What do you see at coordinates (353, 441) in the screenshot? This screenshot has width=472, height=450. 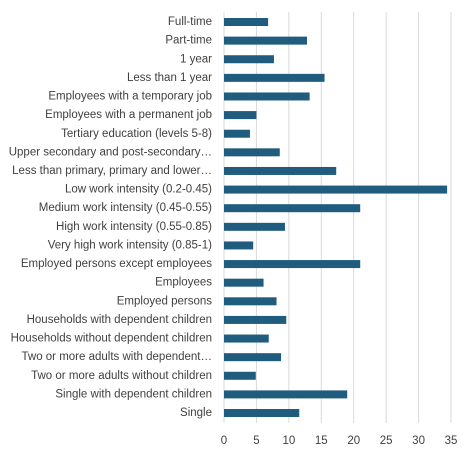 I see `x-tick-label: 20` at bounding box center [353, 441].